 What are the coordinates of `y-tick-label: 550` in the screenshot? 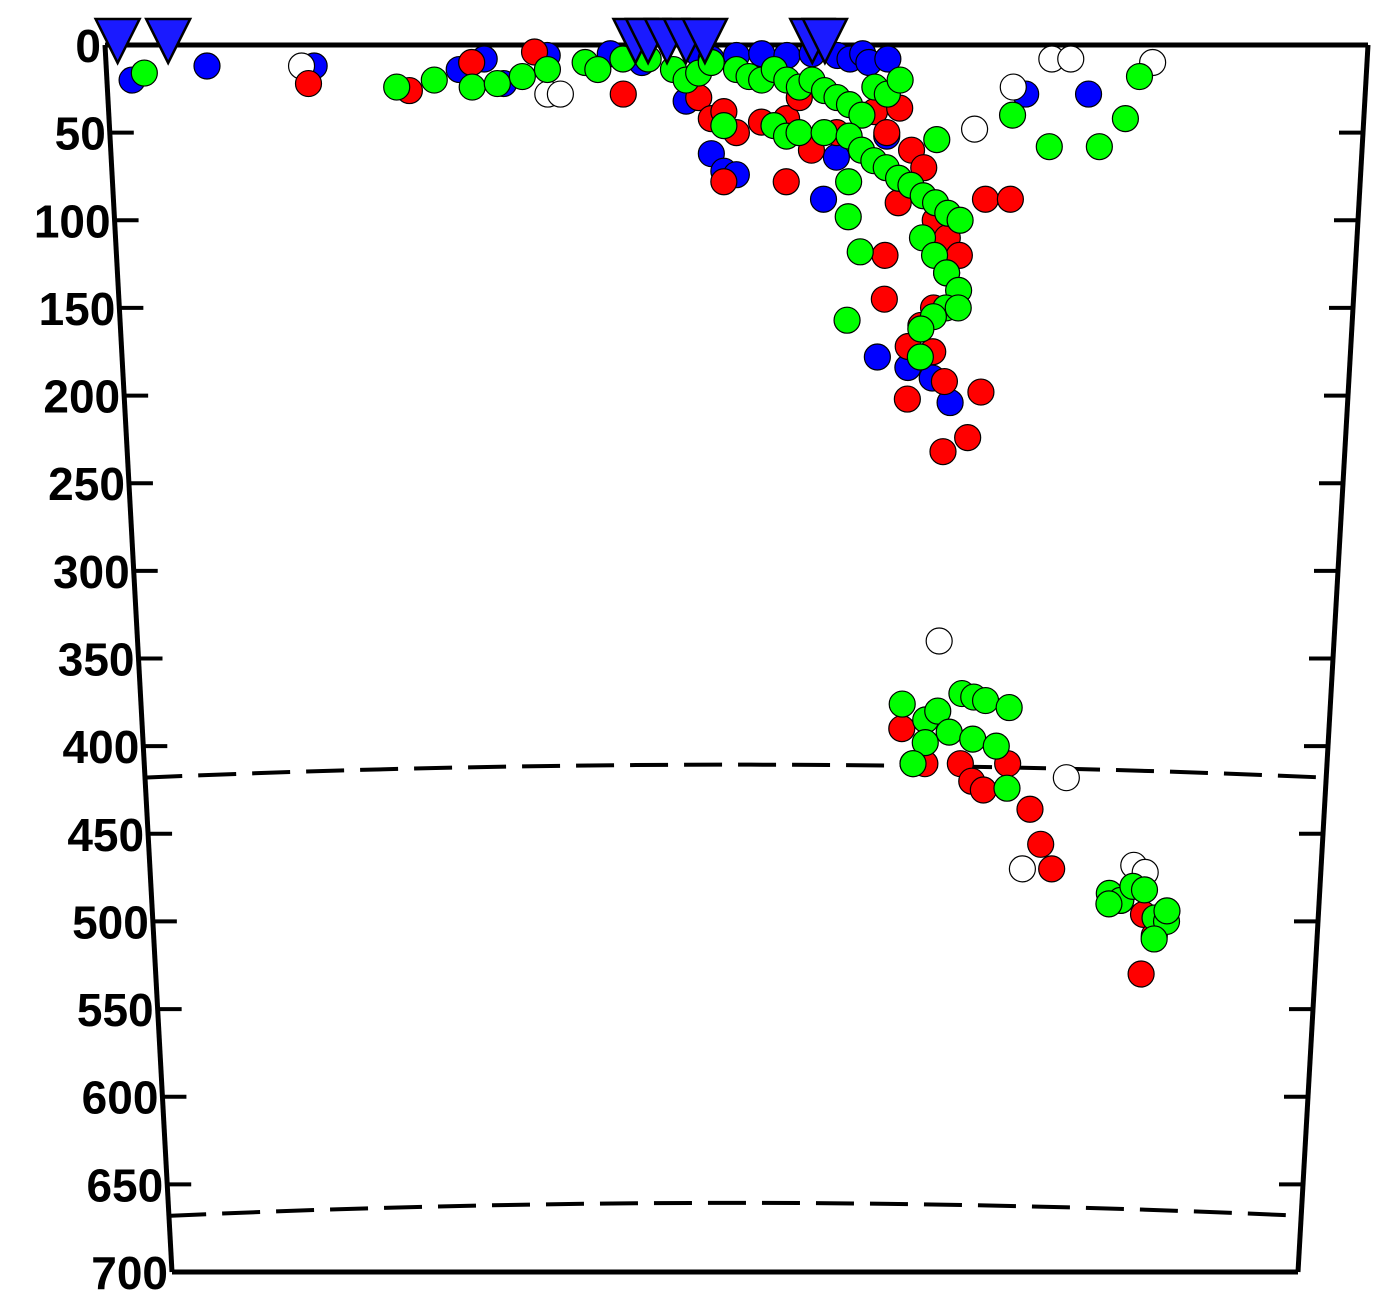 It's located at (115, 1010).